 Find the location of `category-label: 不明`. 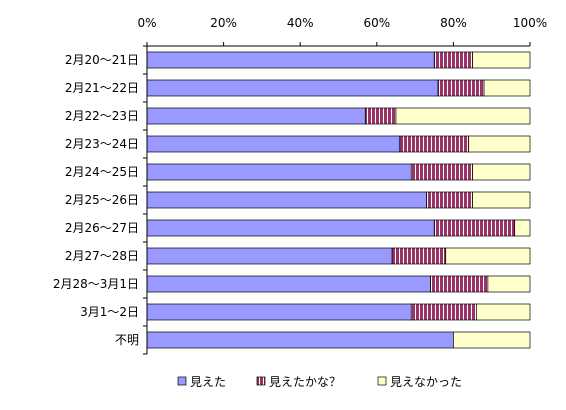

category-label: 不明 is located at coordinates (127, 340).